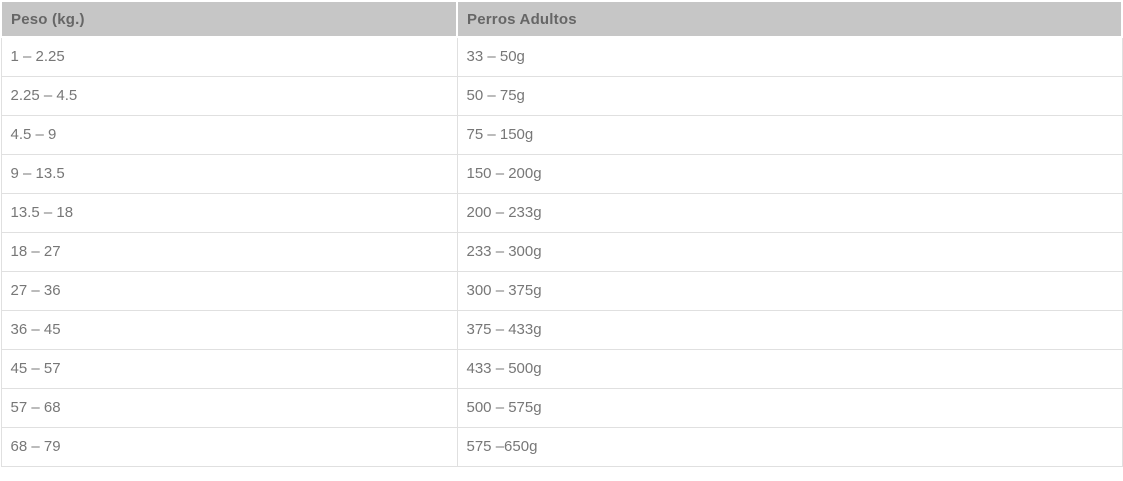 Image resolution: width=1123 pixels, height=481 pixels. I want to click on weight-cell: 68 – 79, so click(229, 446).